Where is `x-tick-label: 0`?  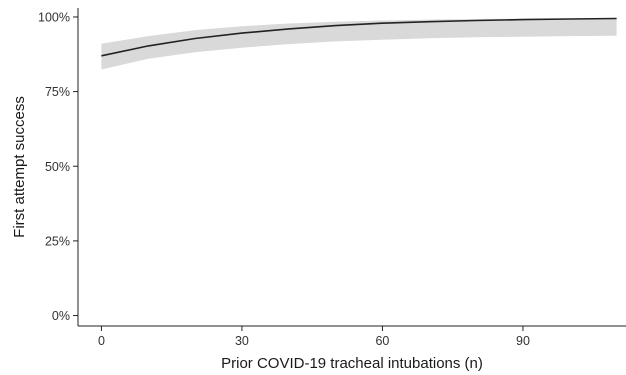
x-tick-label: 0 is located at coordinates (101, 341).